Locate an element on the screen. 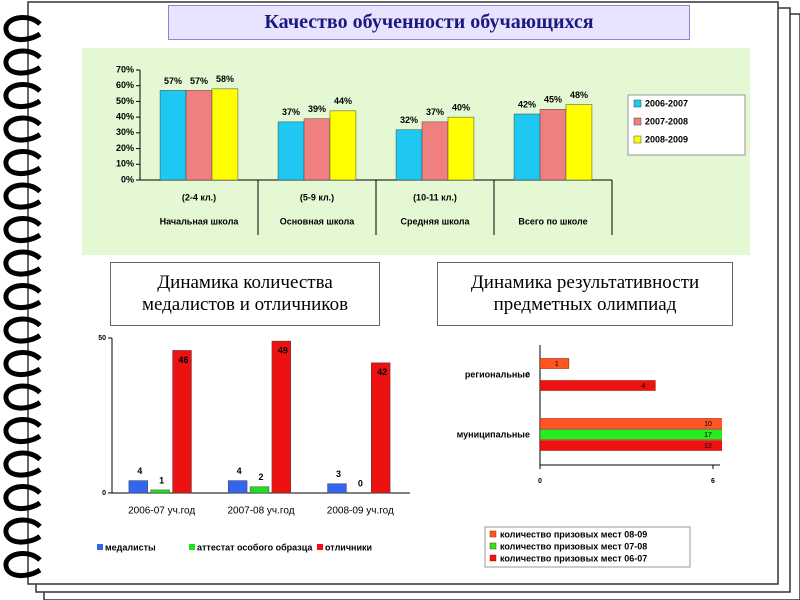 This screenshot has width=800, height=600. x-tick-label: (5-9 кл.) is located at coordinates (317, 197).